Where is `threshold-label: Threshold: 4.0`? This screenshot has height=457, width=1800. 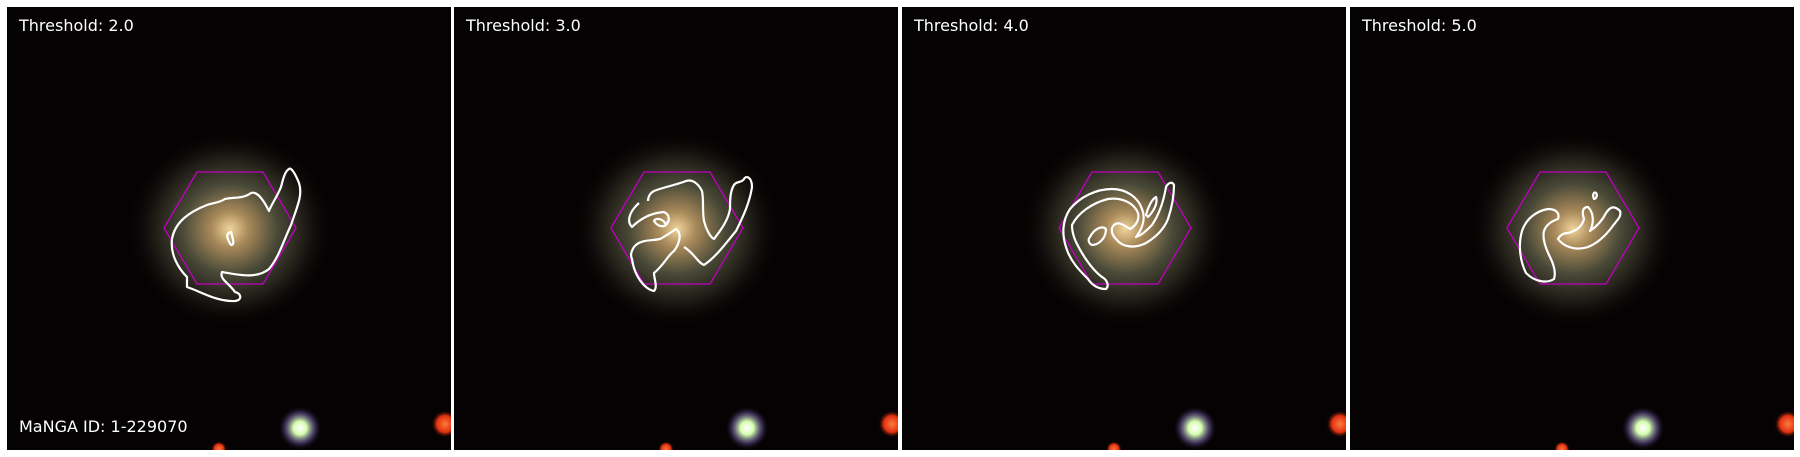
threshold-label: Threshold: 4.0 is located at coordinates (971, 25).